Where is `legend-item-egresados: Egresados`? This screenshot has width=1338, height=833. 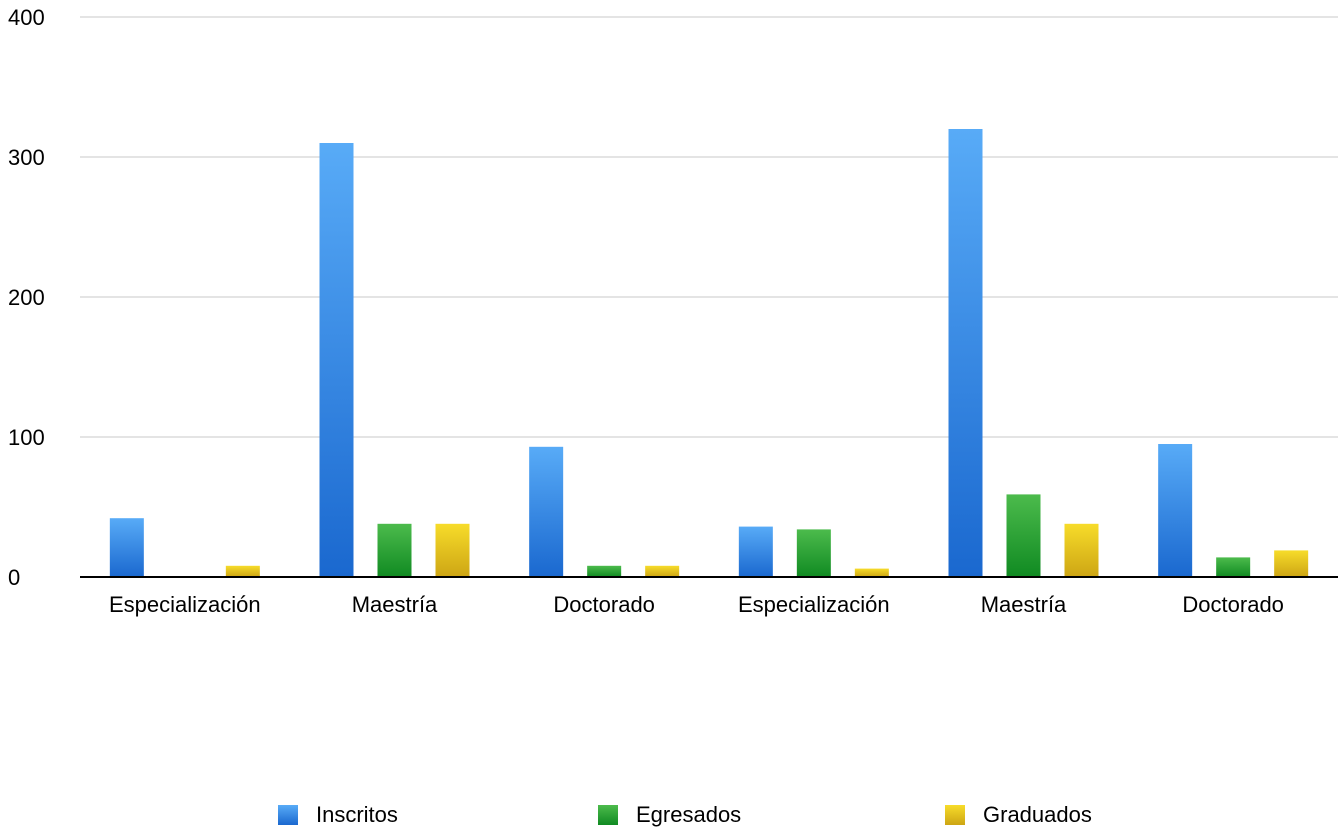
legend-item-egresados: Egresados is located at coordinates (669, 815).